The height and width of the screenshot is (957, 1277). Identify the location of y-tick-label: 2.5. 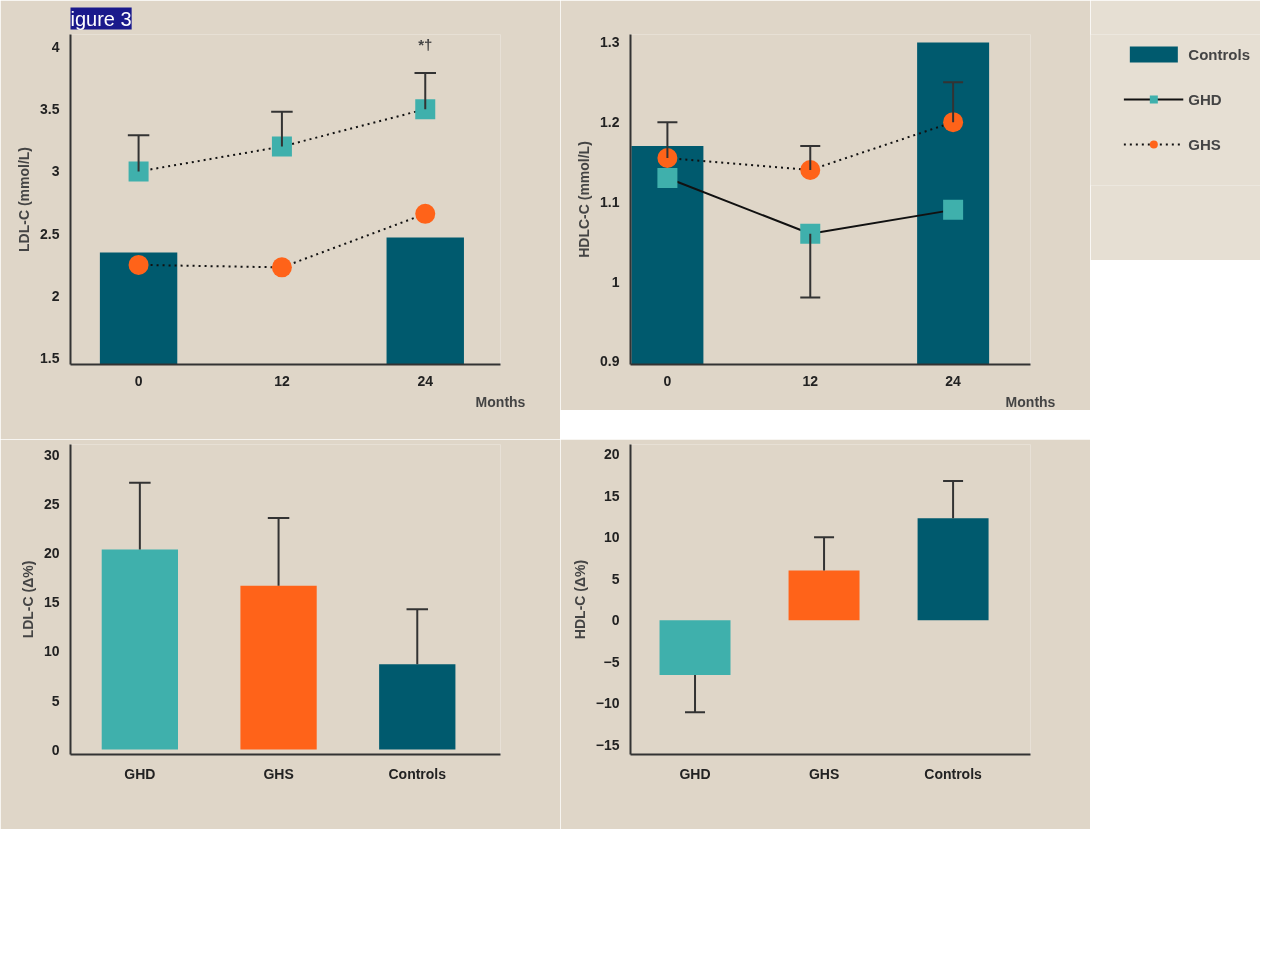
(50, 233).